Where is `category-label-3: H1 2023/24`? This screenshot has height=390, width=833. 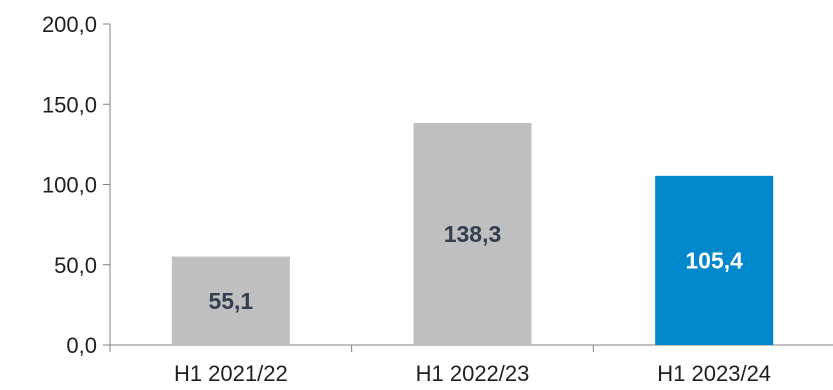
category-label-3: H1 2023/24 is located at coordinates (714, 373).